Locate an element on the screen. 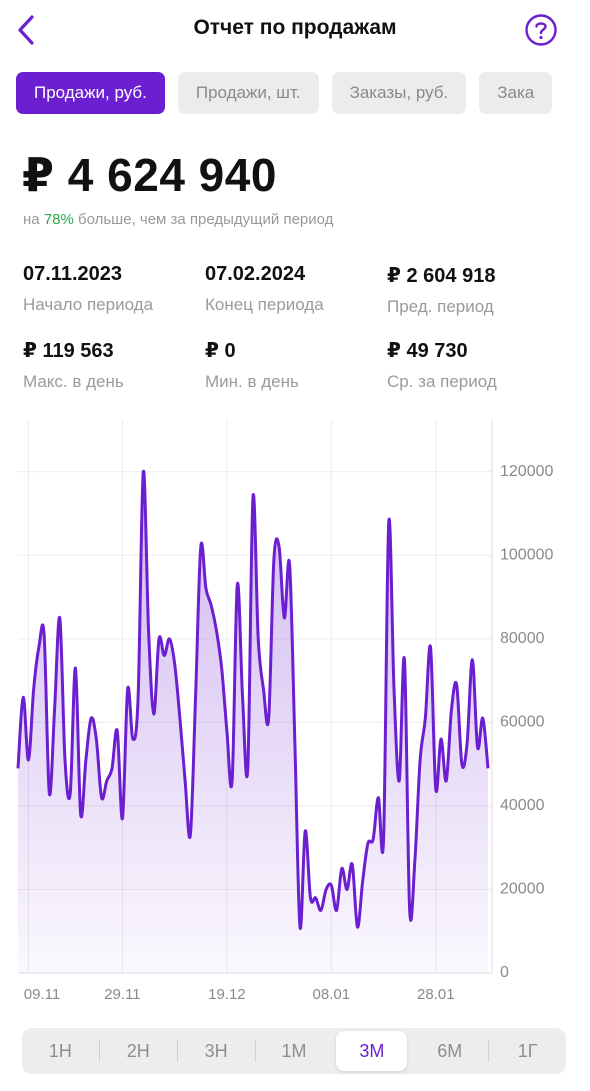  stat-label: Макс. в день is located at coordinates (73, 381).